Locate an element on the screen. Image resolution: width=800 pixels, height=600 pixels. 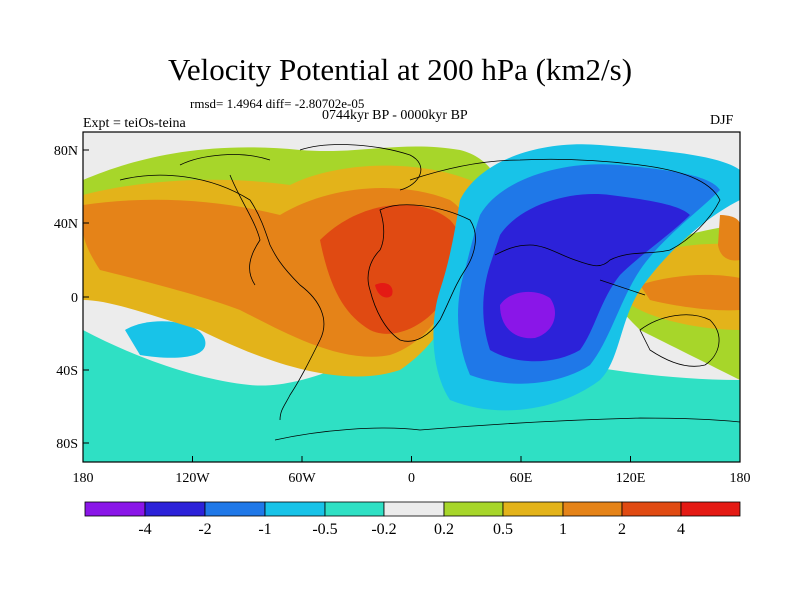
colorbar-label: 0.2 is located at coordinates (444, 529).